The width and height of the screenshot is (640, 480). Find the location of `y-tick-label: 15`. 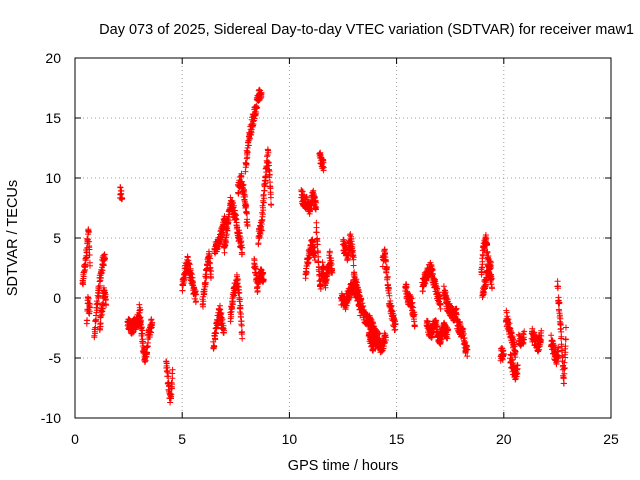

y-tick-label: 15 is located at coordinates (53, 118).